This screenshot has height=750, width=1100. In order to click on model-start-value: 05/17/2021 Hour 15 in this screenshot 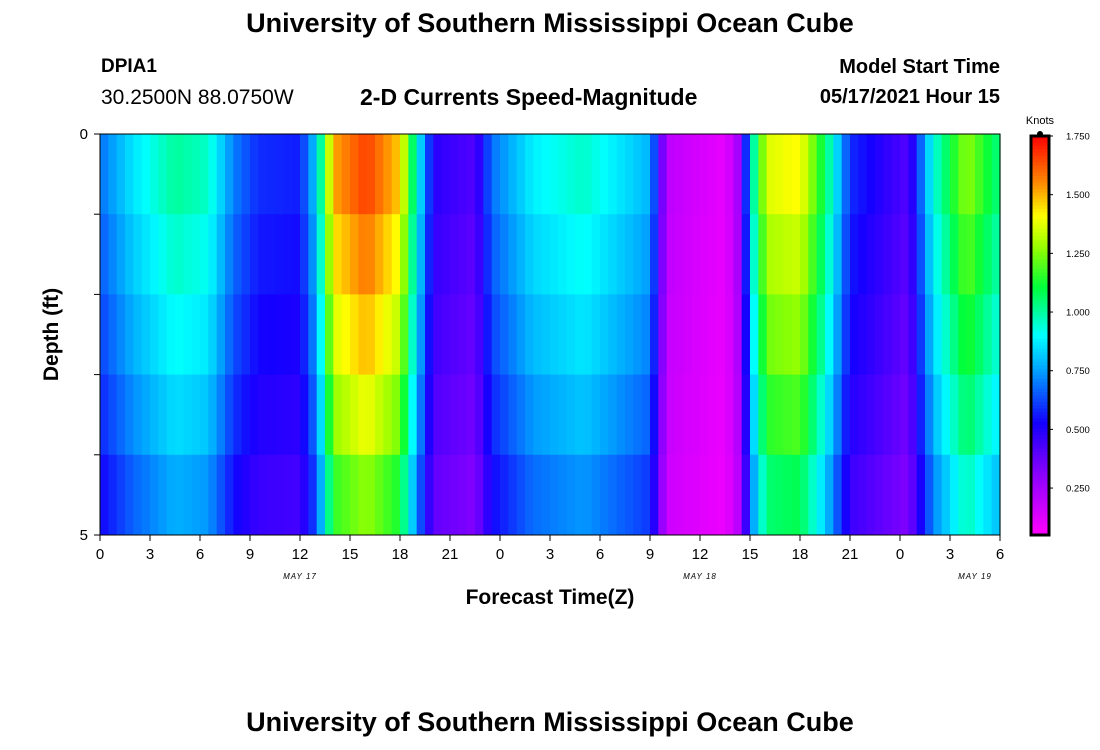, I will do `click(909, 97)`.